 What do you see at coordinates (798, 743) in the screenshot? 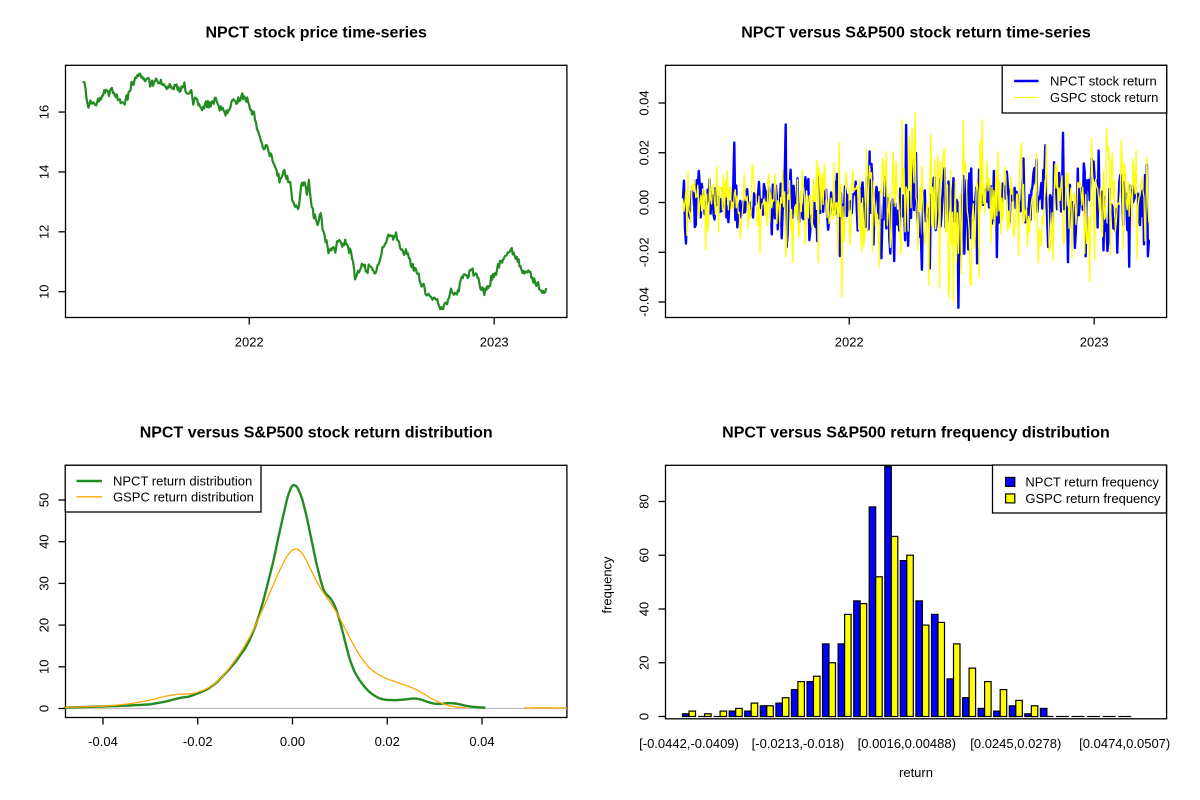
I see `svg-text: [-0.0213,-0.018)` at bounding box center [798, 743].